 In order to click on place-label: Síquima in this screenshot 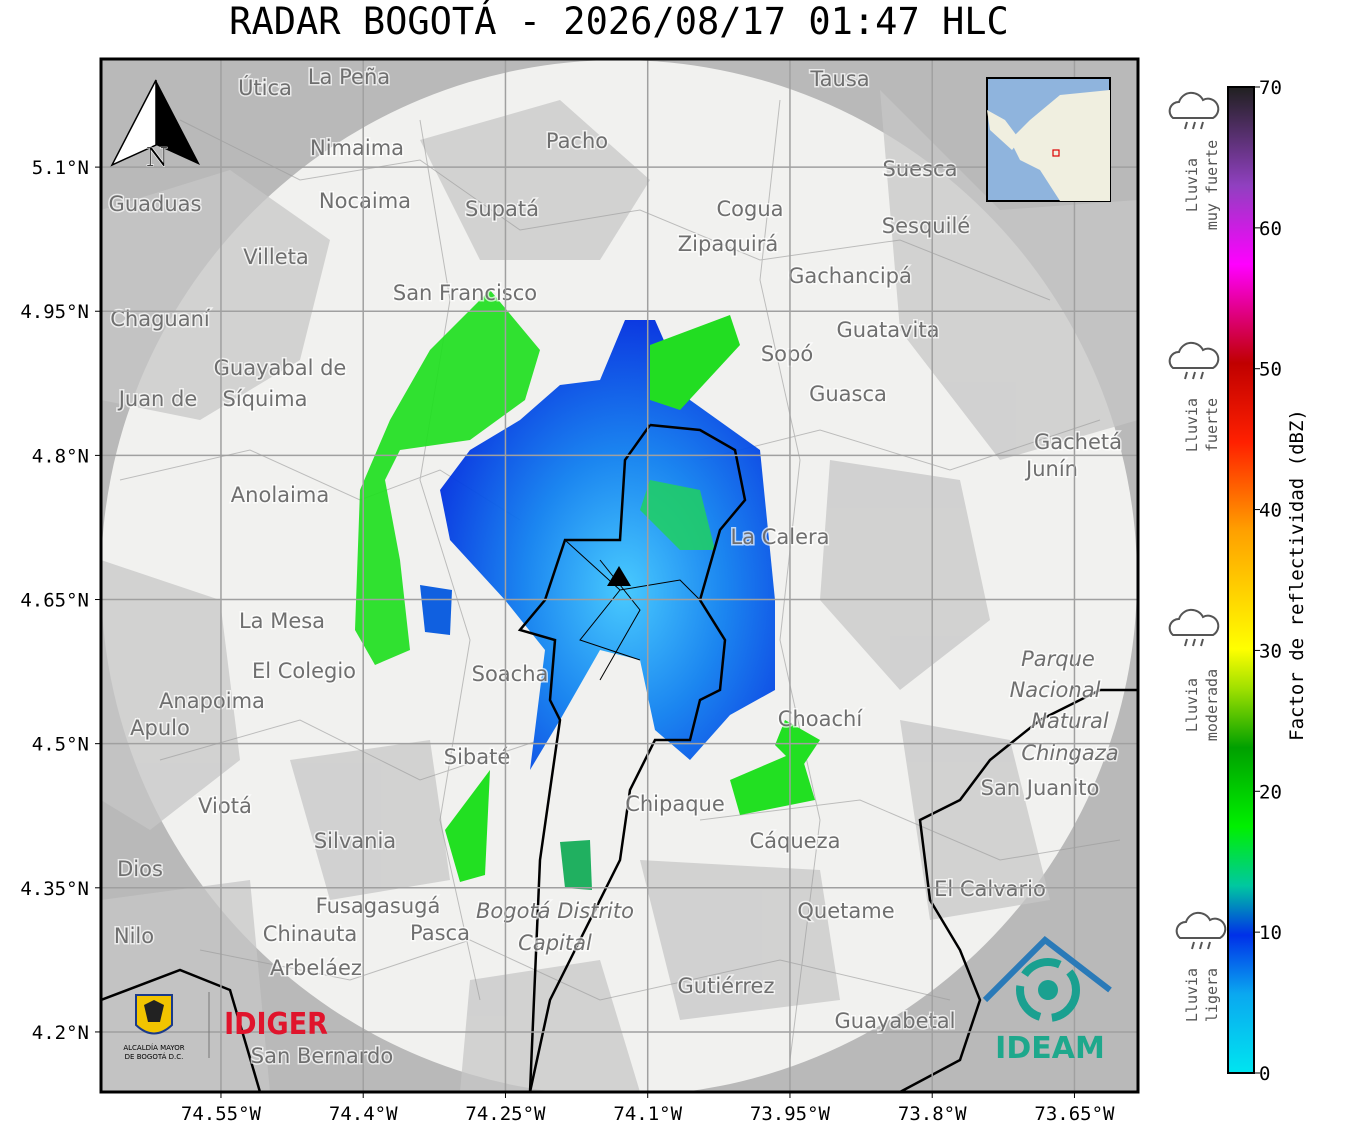, I will do `click(265, 399)`.